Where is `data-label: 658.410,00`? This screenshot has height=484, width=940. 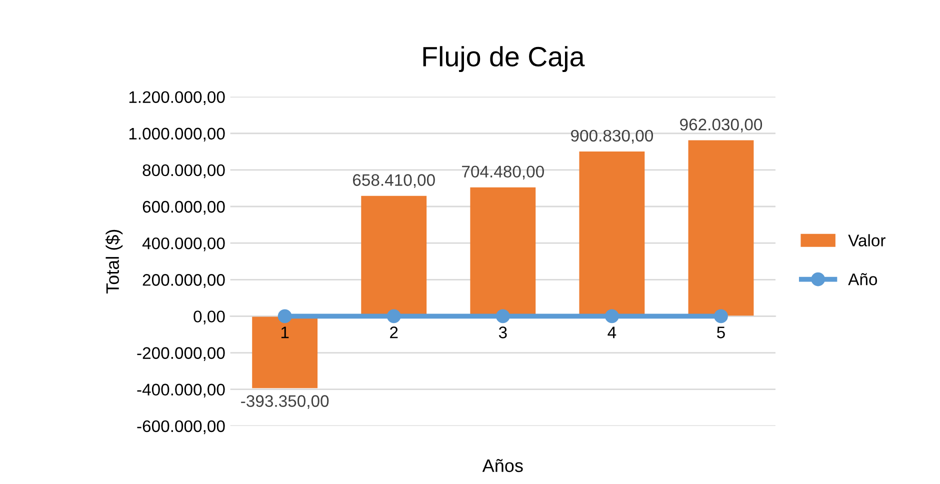
data-label: 658.410,00 is located at coordinates (394, 181).